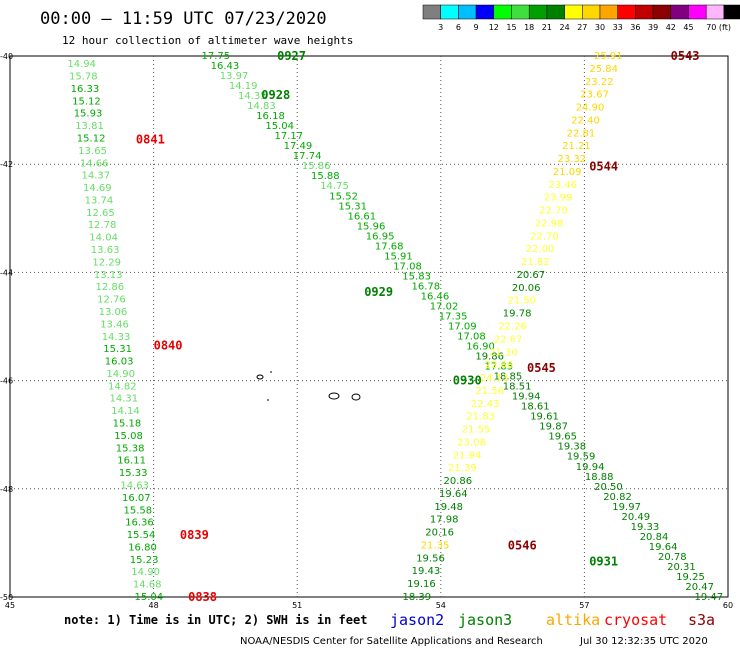 Image resolution: width=740 pixels, height=650 pixels. Describe the element at coordinates (116, 337) in the screenshot. I see `wave-height-value: 14.33` at that location.